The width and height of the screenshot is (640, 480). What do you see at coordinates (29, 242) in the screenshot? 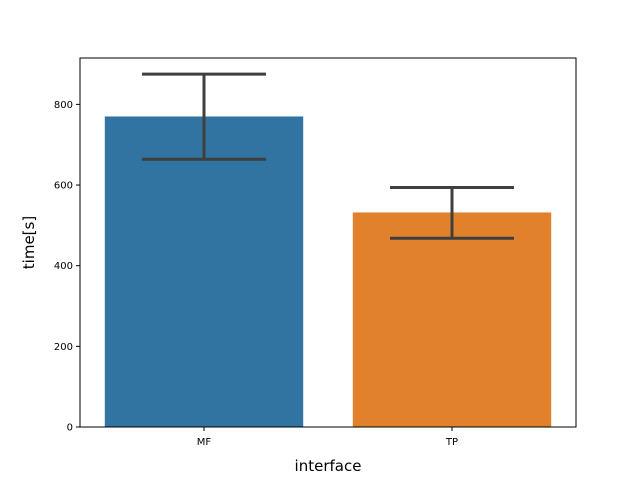
I see `y-axis-label: time[s]` at bounding box center [29, 242].